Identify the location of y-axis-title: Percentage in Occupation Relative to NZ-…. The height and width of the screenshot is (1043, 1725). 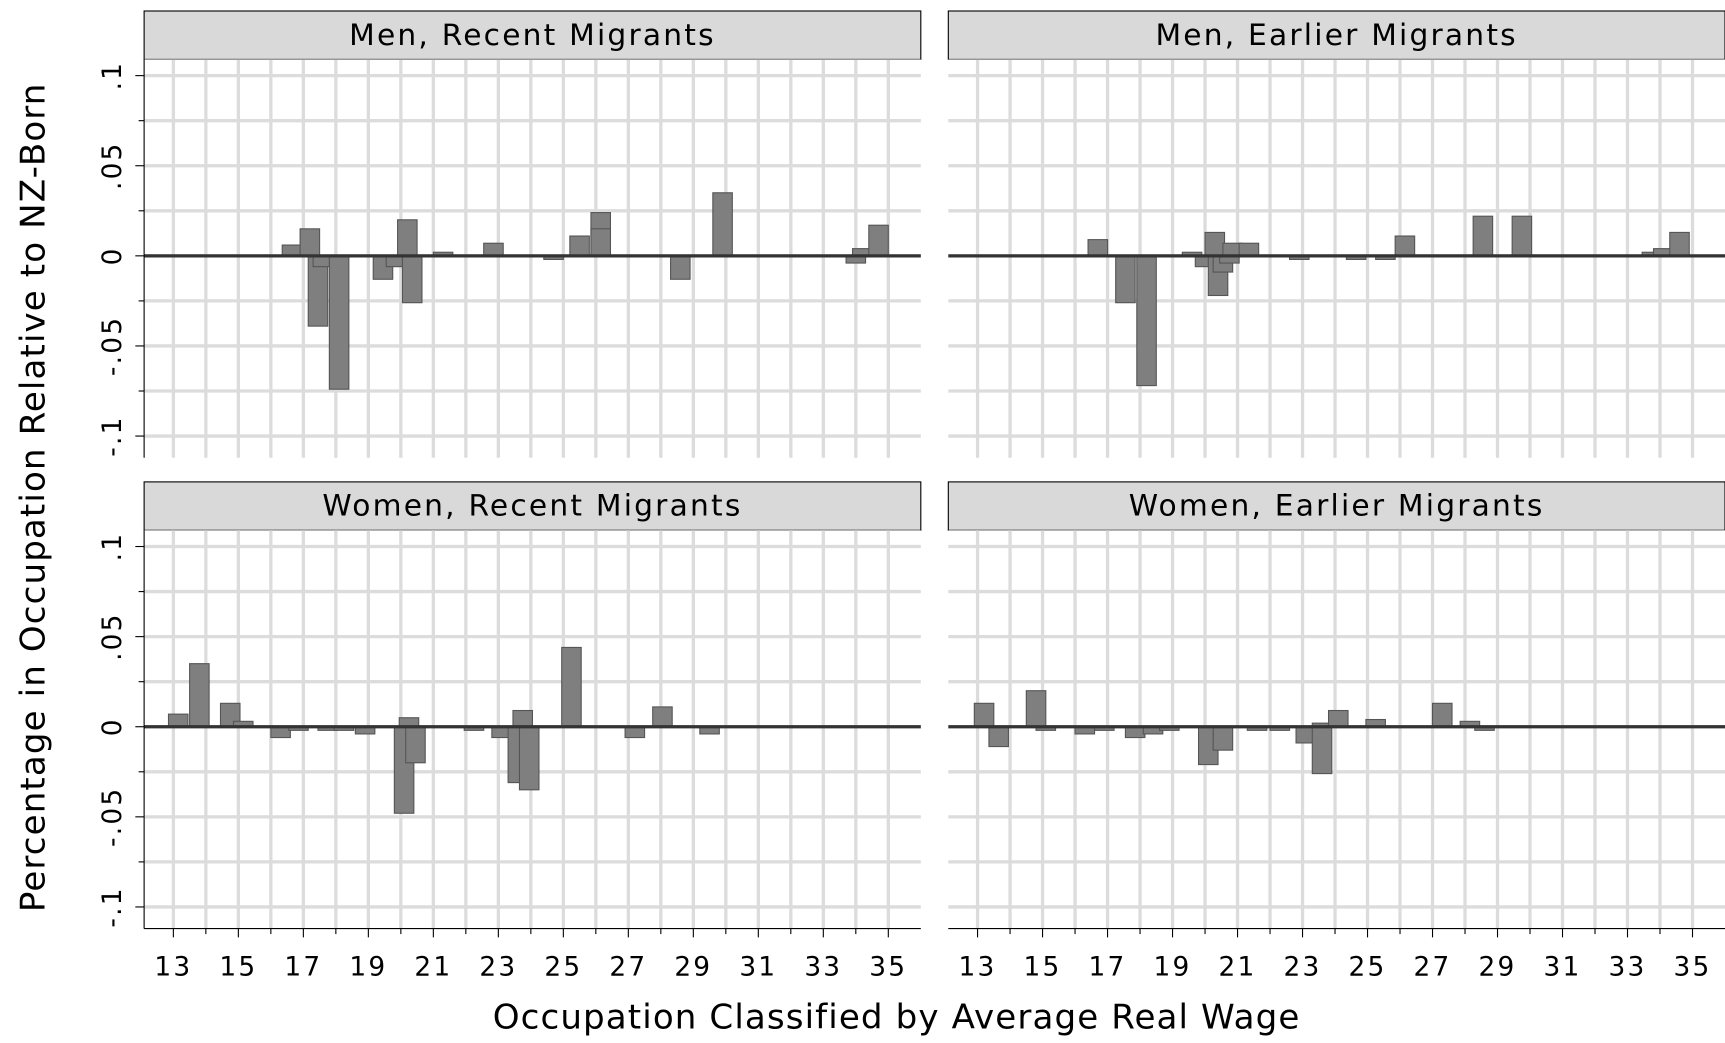
(34, 497).